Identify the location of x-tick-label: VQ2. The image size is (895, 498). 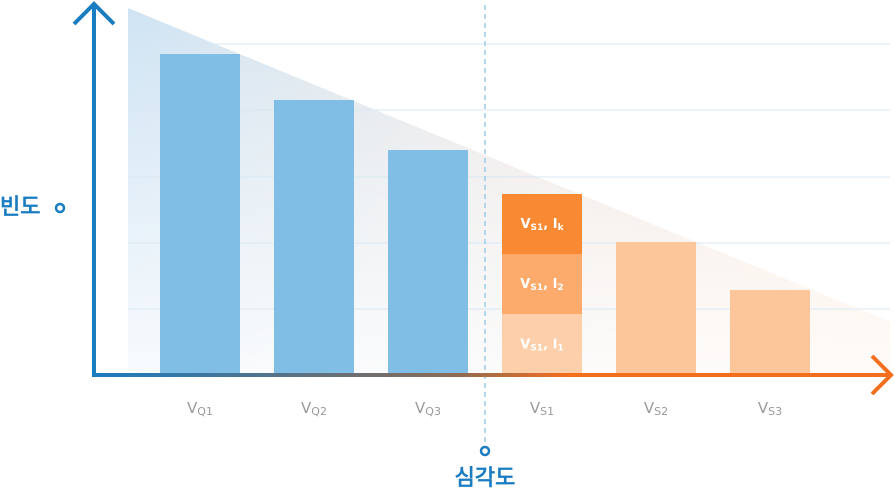
(314, 409).